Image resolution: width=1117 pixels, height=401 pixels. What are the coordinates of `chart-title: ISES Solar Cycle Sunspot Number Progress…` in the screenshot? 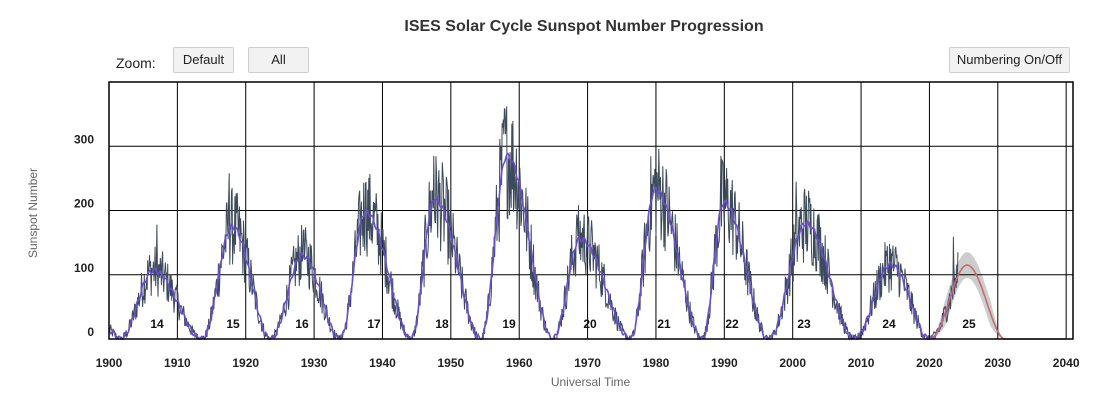 It's located at (584, 26).